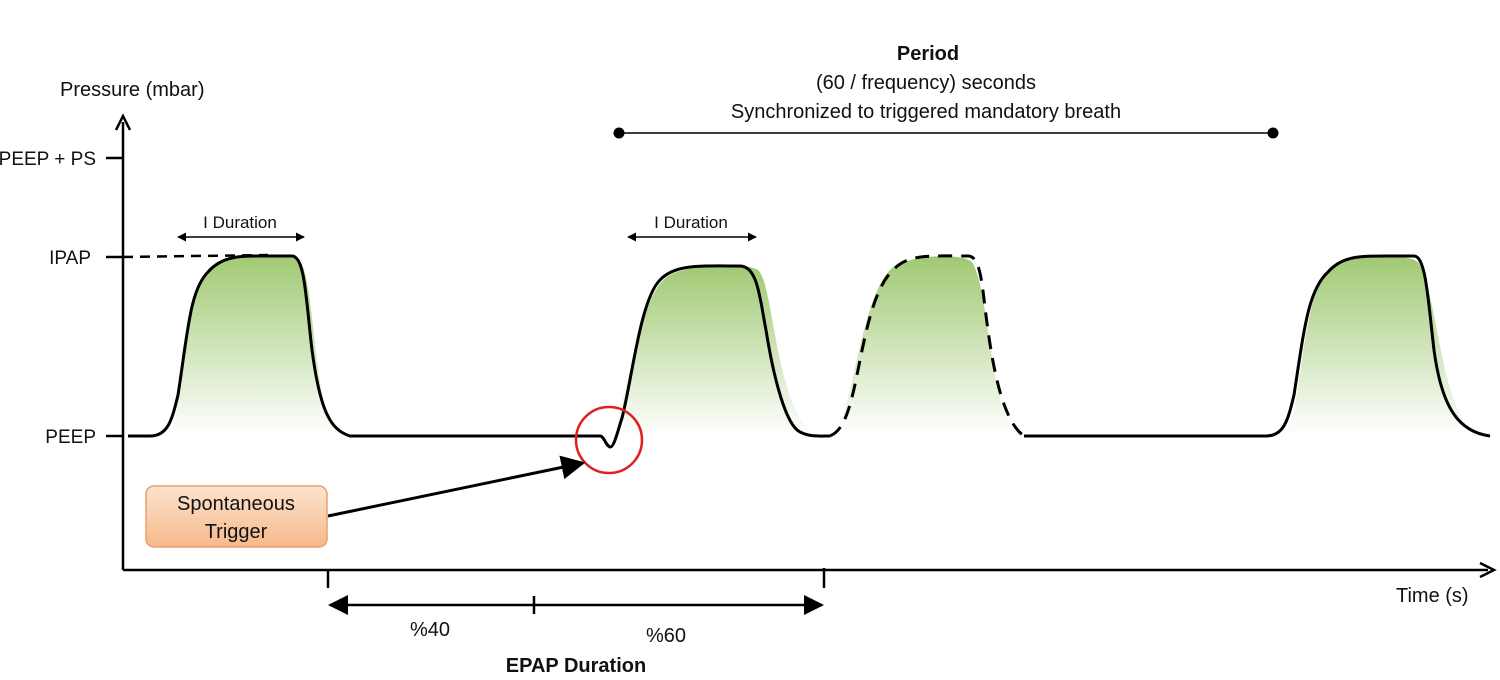  What do you see at coordinates (236, 516) in the screenshot?
I see `trigger-label-box` at bounding box center [236, 516].